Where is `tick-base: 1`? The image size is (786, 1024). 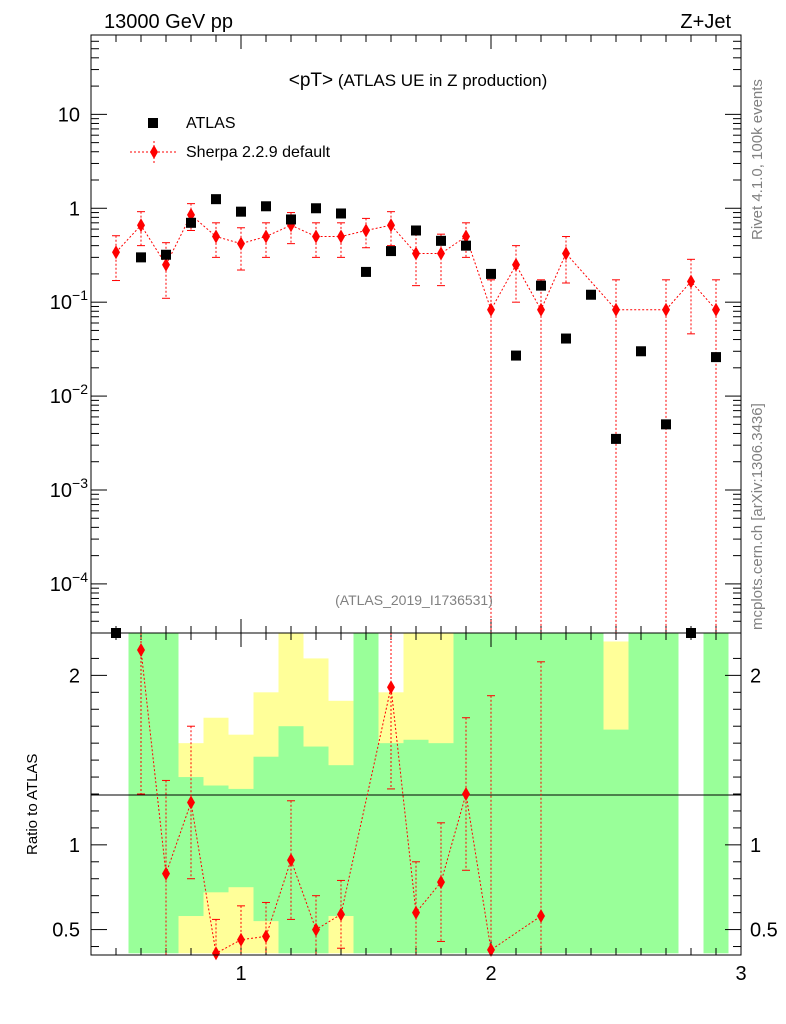 tick-base: 1 is located at coordinates (74, 209).